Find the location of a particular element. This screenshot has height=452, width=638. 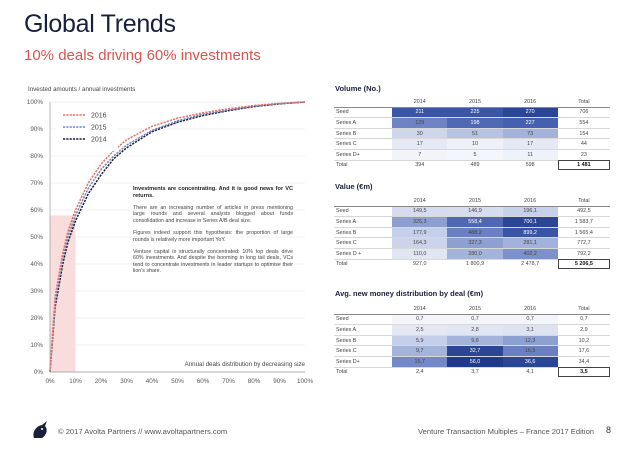

table-row: Series C 17 10 17 44 is located at coordinates (472, 144).